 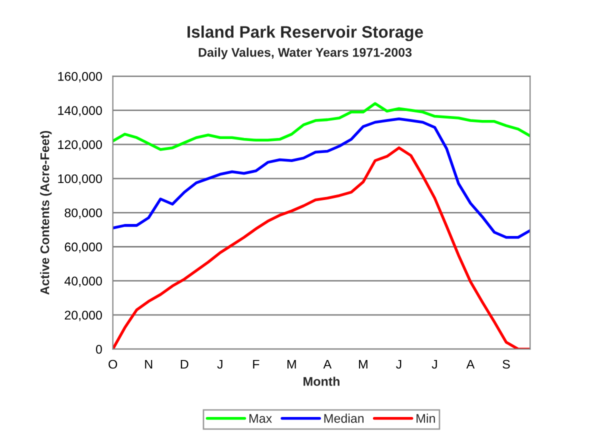 I want to click on y-tick-label: 0, so click(x=99, y=349).